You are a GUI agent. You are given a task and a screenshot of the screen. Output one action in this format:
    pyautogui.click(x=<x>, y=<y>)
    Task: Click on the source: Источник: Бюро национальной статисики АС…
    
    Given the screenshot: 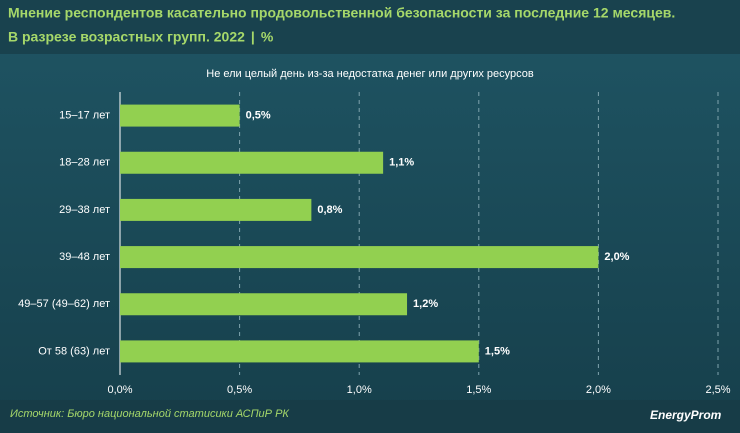 What is the action you would take?
    pyautogui.click(x=149, y=414)
    